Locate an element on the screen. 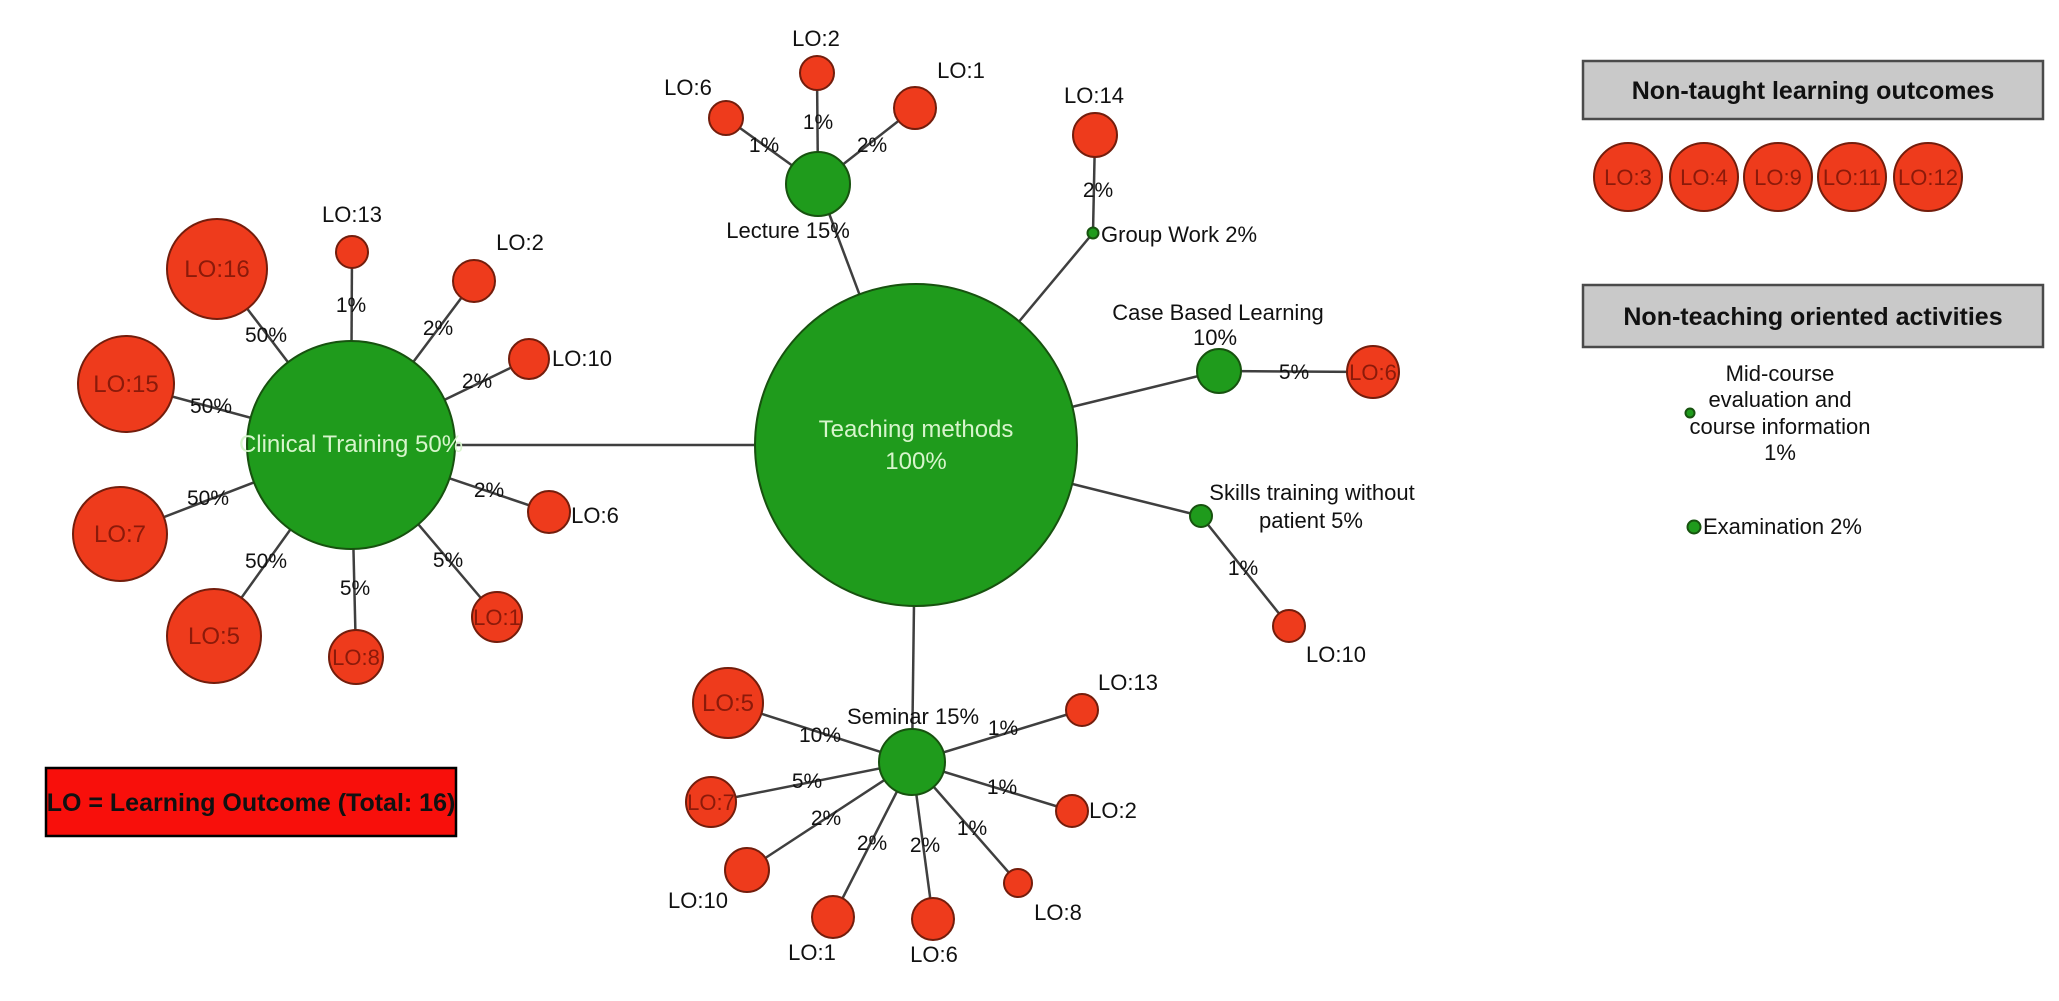  label-seminar-lo5: LO:5 is located at coordinates (728, 703).